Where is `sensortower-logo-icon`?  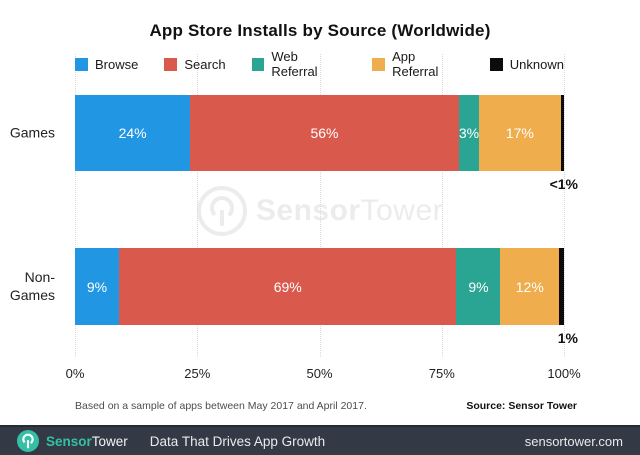
sensortower-logo-icon is located at coordinates (28, 441).